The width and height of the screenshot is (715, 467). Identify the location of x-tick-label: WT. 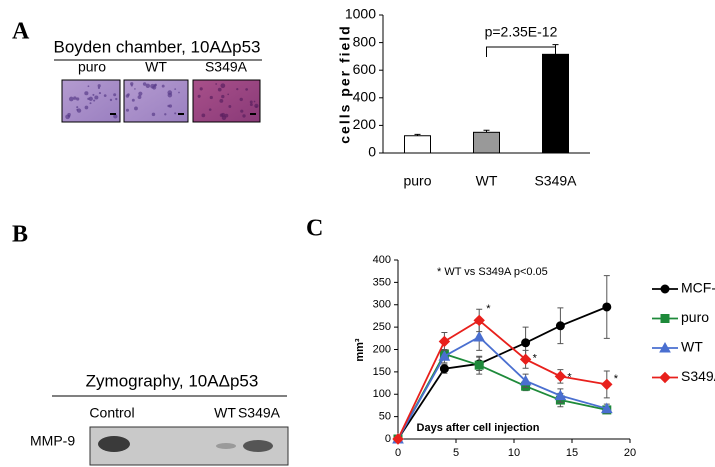
(487, 181).